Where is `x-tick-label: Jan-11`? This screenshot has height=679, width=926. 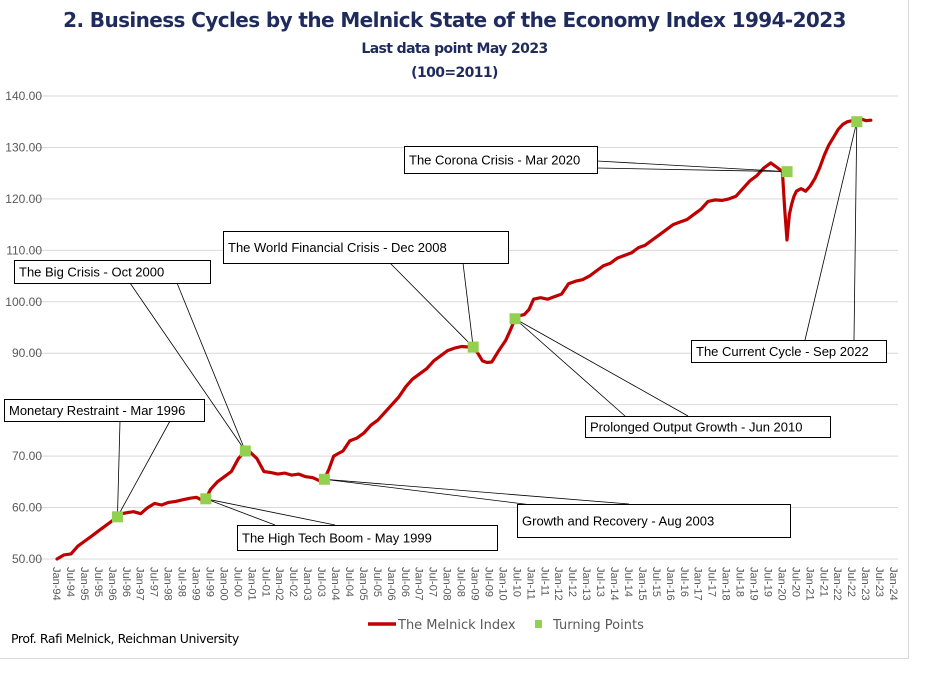 x-tick-label: Jan-11 is located at coordinates (530, 583).